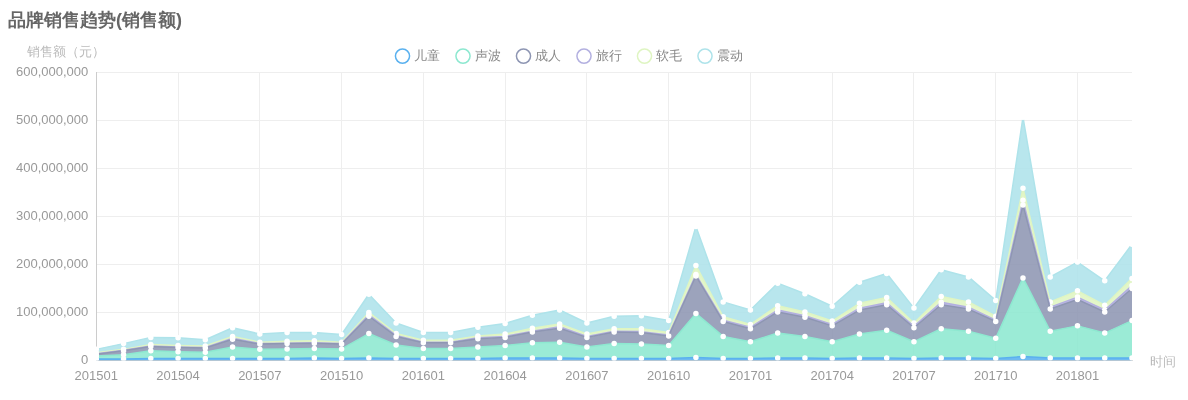 The image size is (1188, 400). I want to click on y-tick-label: 400,000,000, so click(52, 168).